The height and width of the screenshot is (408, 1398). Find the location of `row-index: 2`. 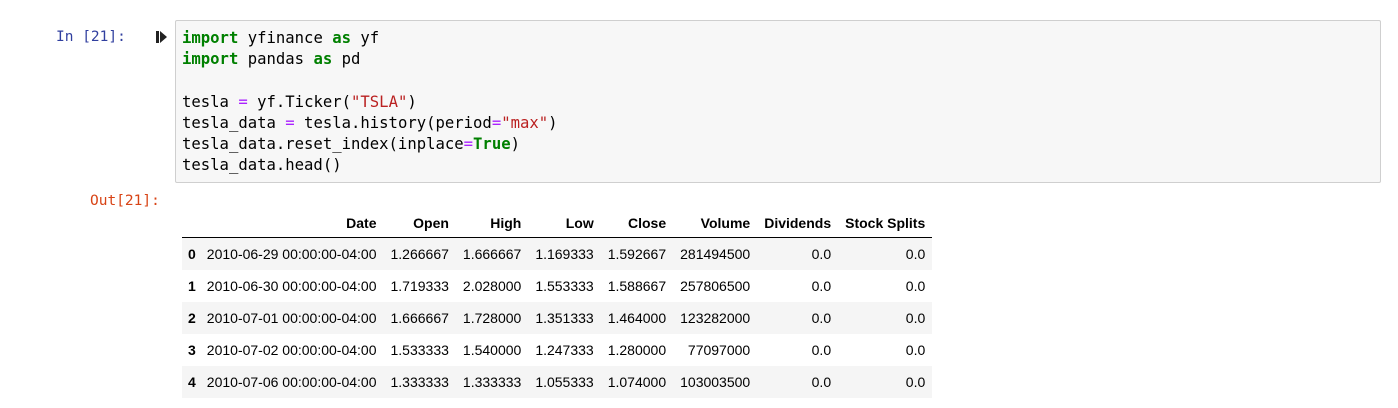

row-index: 2 is located at coordinates (192, 318).